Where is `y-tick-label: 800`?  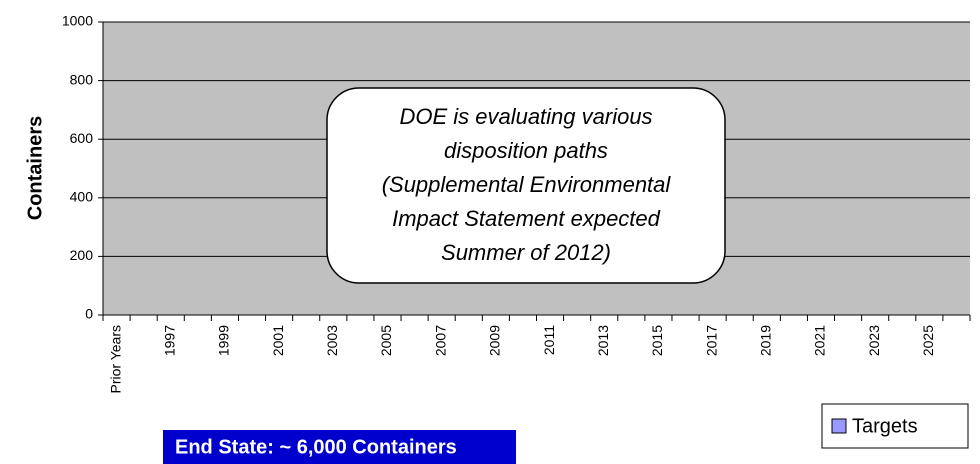 y-tick-label: 800 is located at coordinates (82, 79).